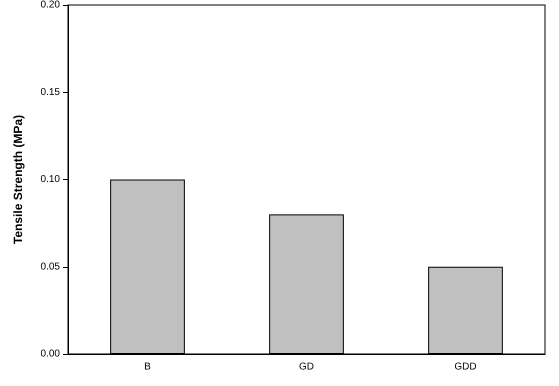 This screenshot has height=386, width=559. What do you see at coordinates (50, 5) in the screenshot?
I see `y-tick-label: 0.20` at bounding box center [50, 5].